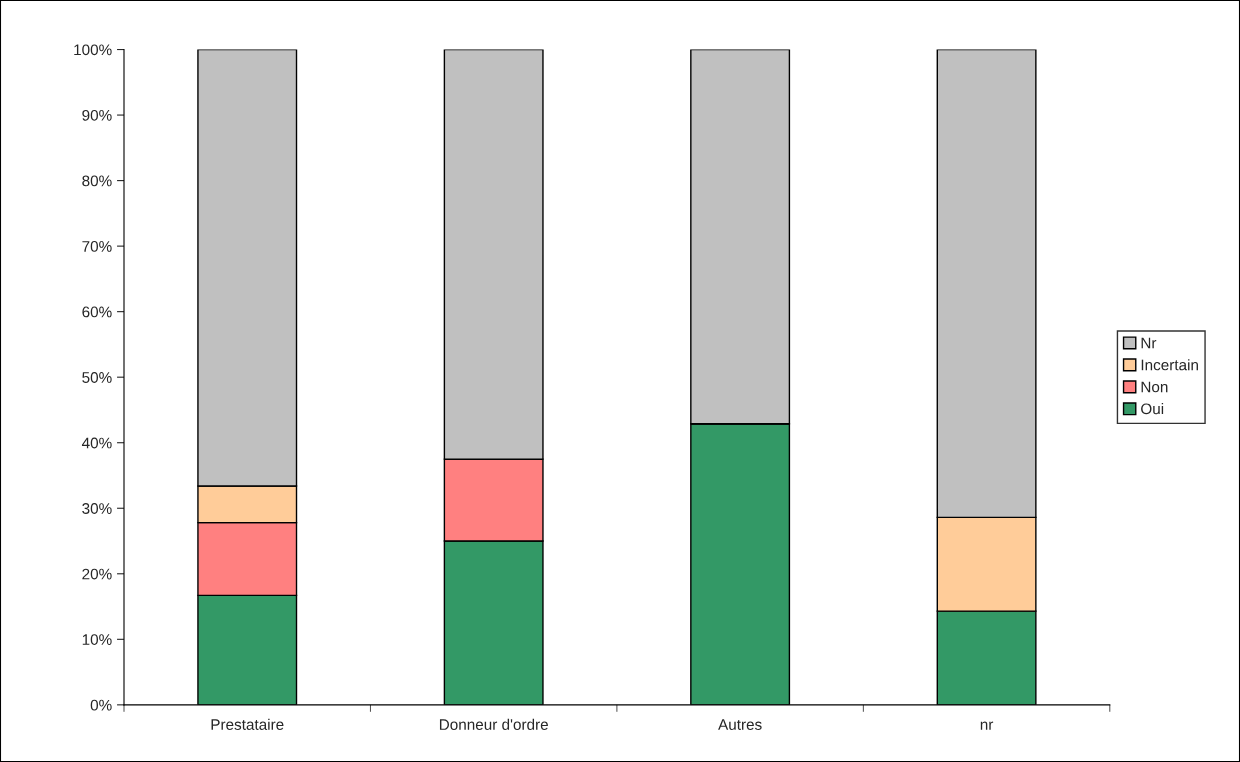 Image resolution: width=1240 pixels, height=762 pixels. What do you see at coordinates (97, 246) in the screenshot?
I see `y-tick-label: 70%` at bounding box center [97, 246].